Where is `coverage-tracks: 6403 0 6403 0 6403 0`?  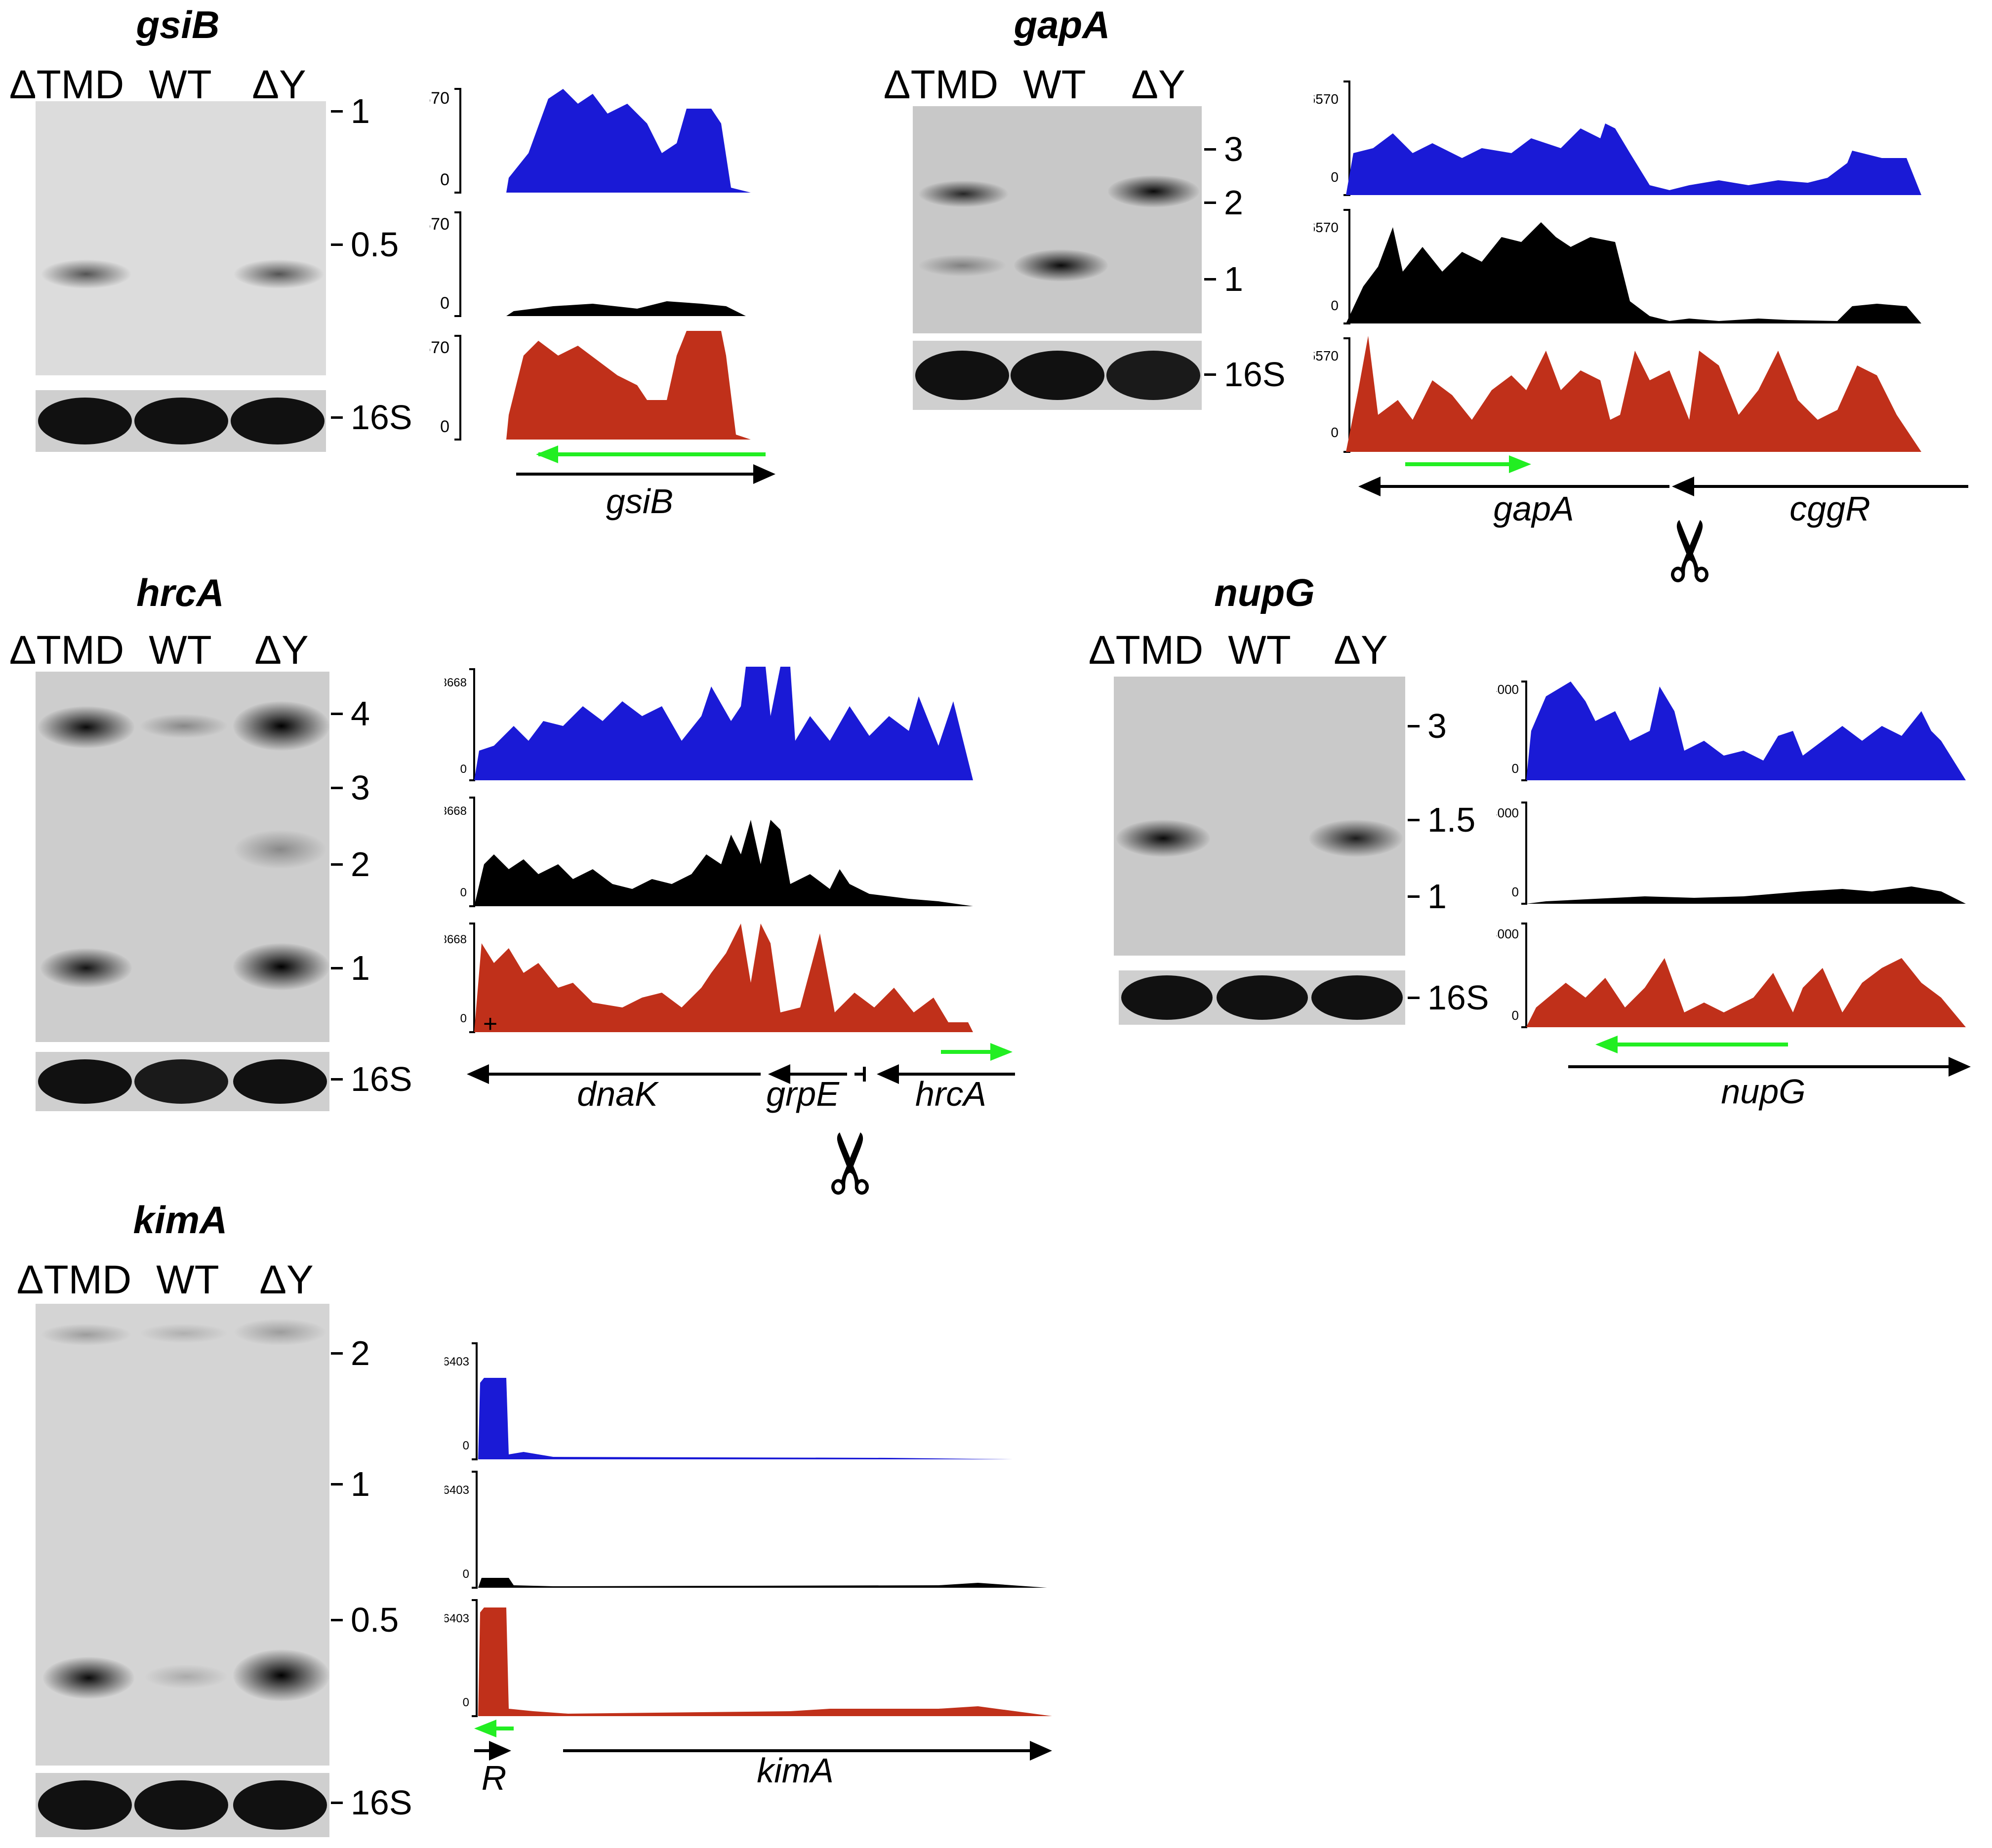 coverage-tracks: 6403 0 6403 0 6403 0 is located at coordinates (749, 1551).